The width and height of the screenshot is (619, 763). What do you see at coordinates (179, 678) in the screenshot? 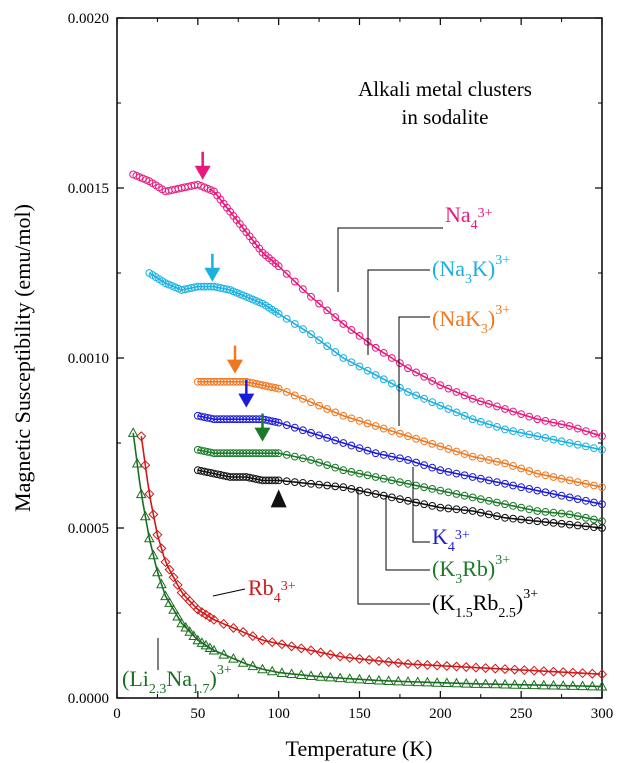
I see `series-label-part: Na` at bounding box center [179, 678].